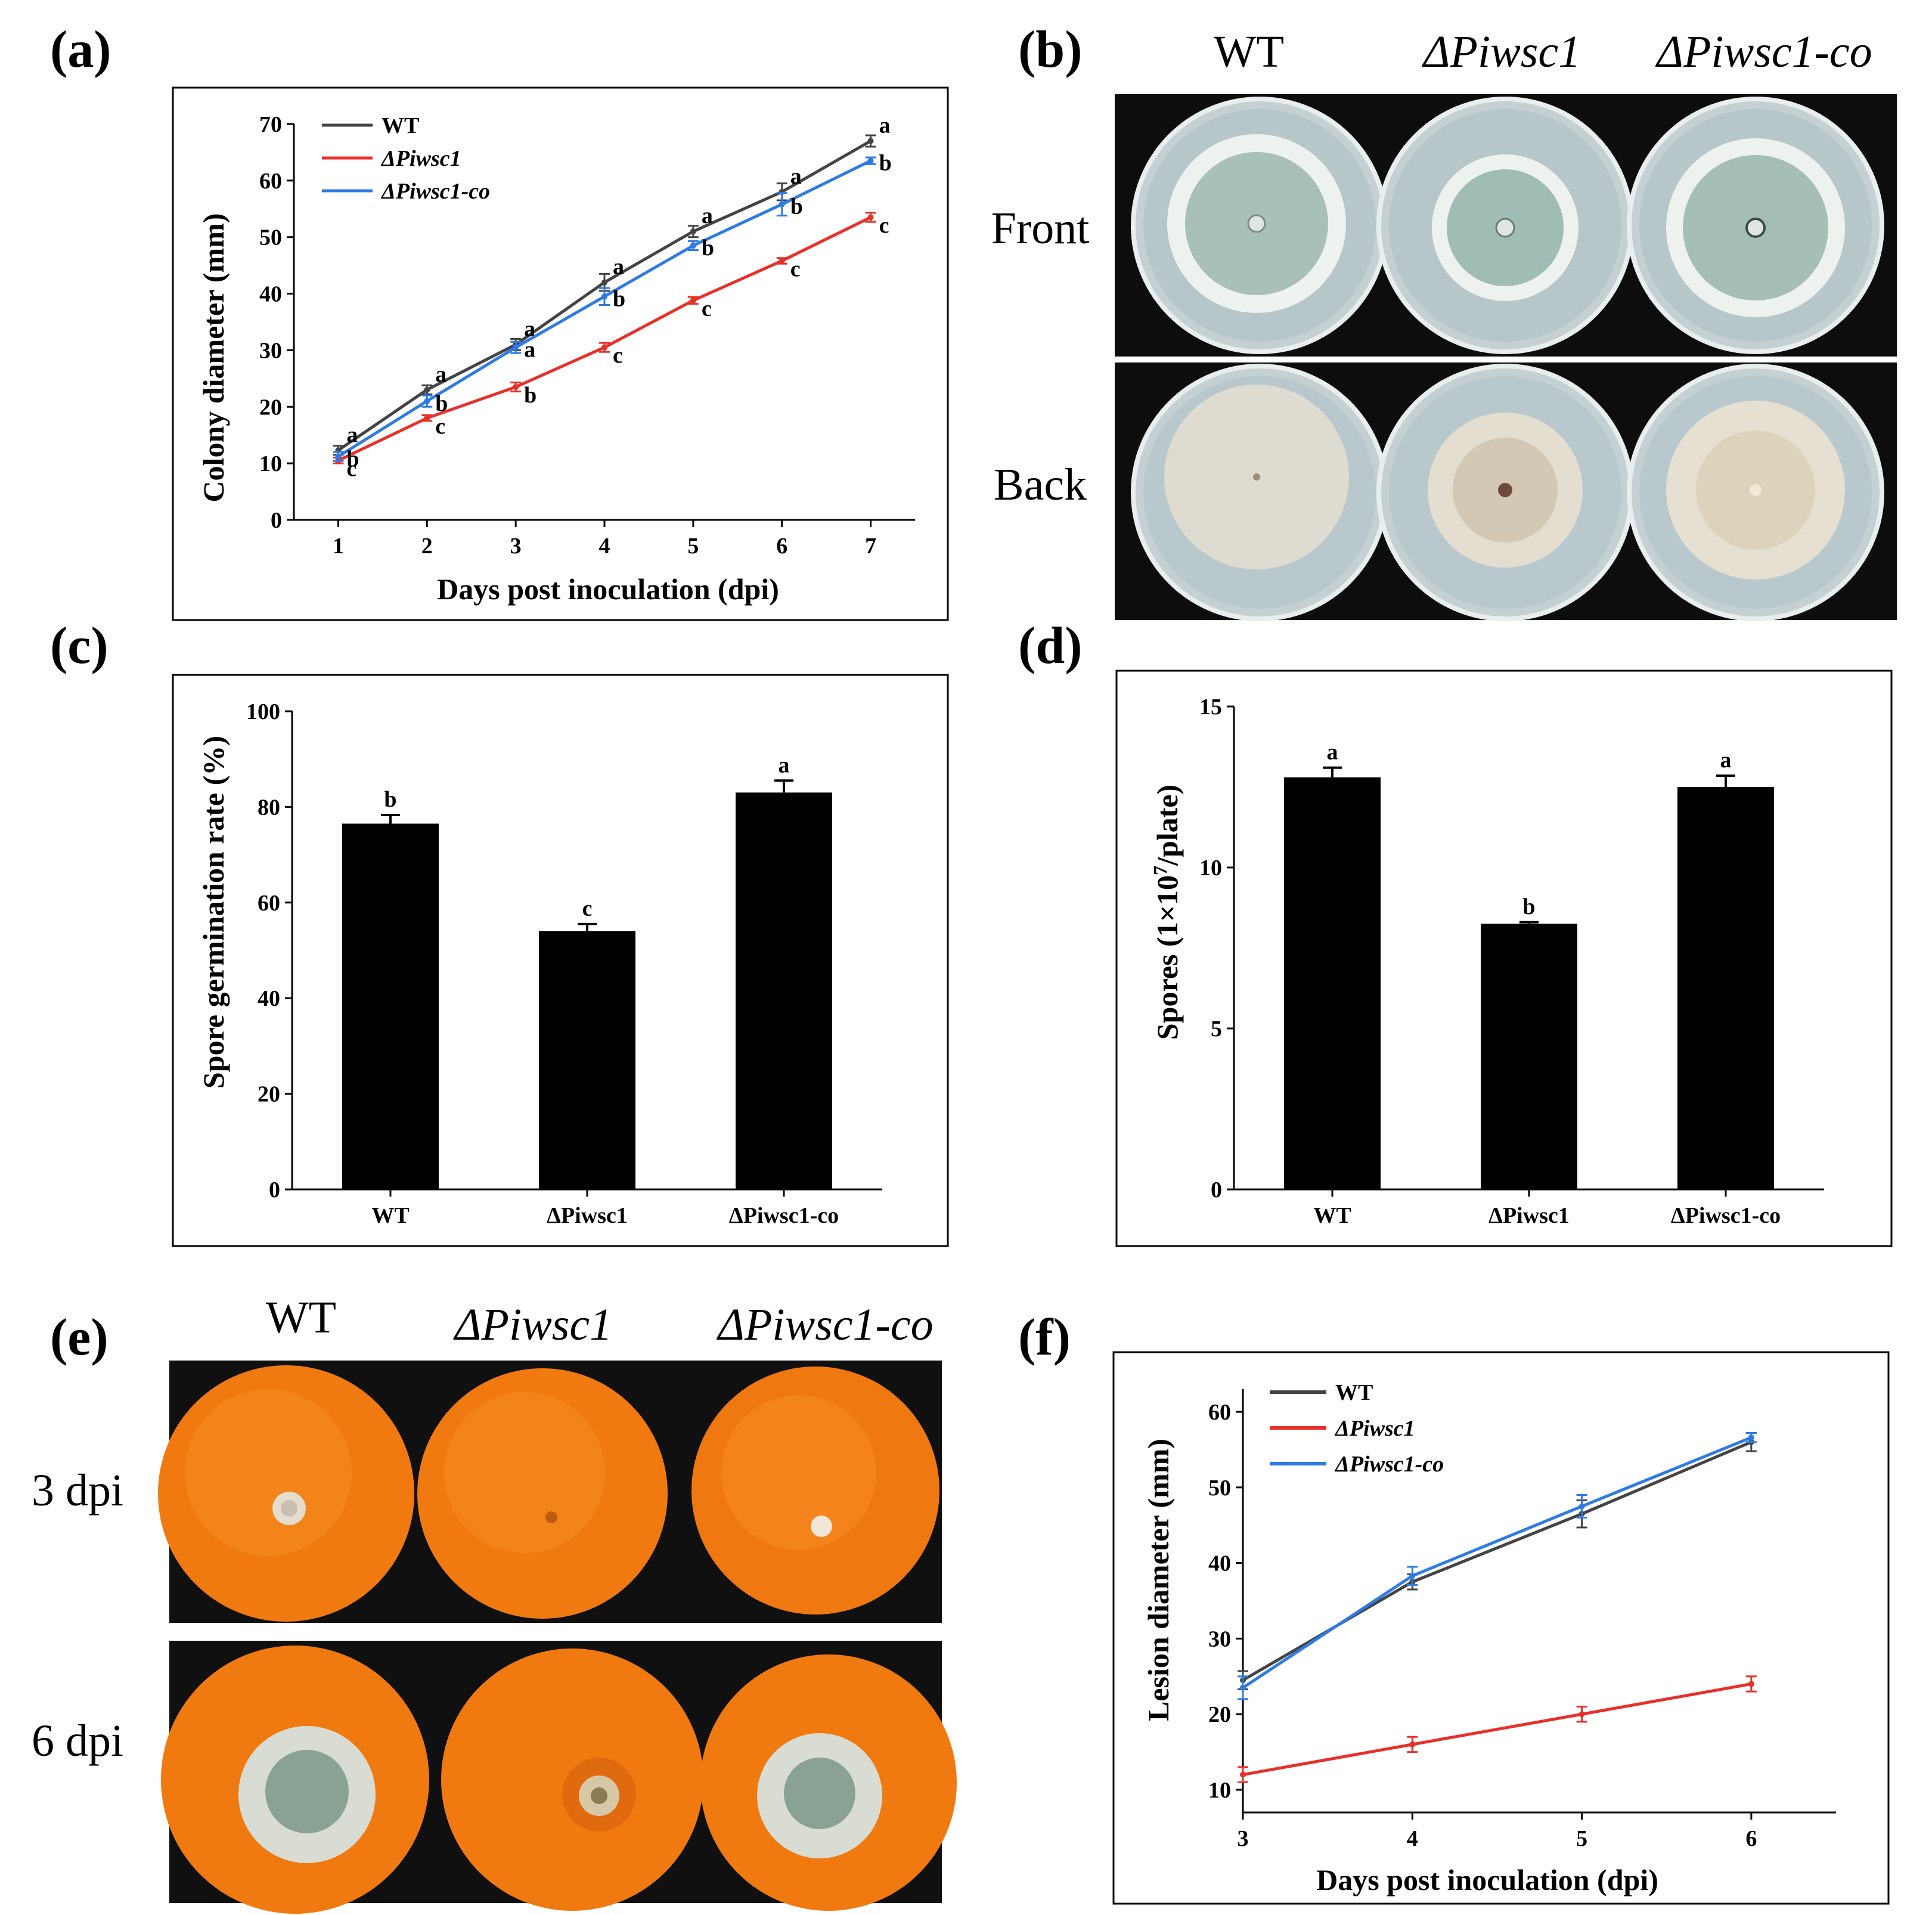 The width and height of the screenshot is (1932, 1915). I want to click on y-tick-label: 100, so click(263, 712).